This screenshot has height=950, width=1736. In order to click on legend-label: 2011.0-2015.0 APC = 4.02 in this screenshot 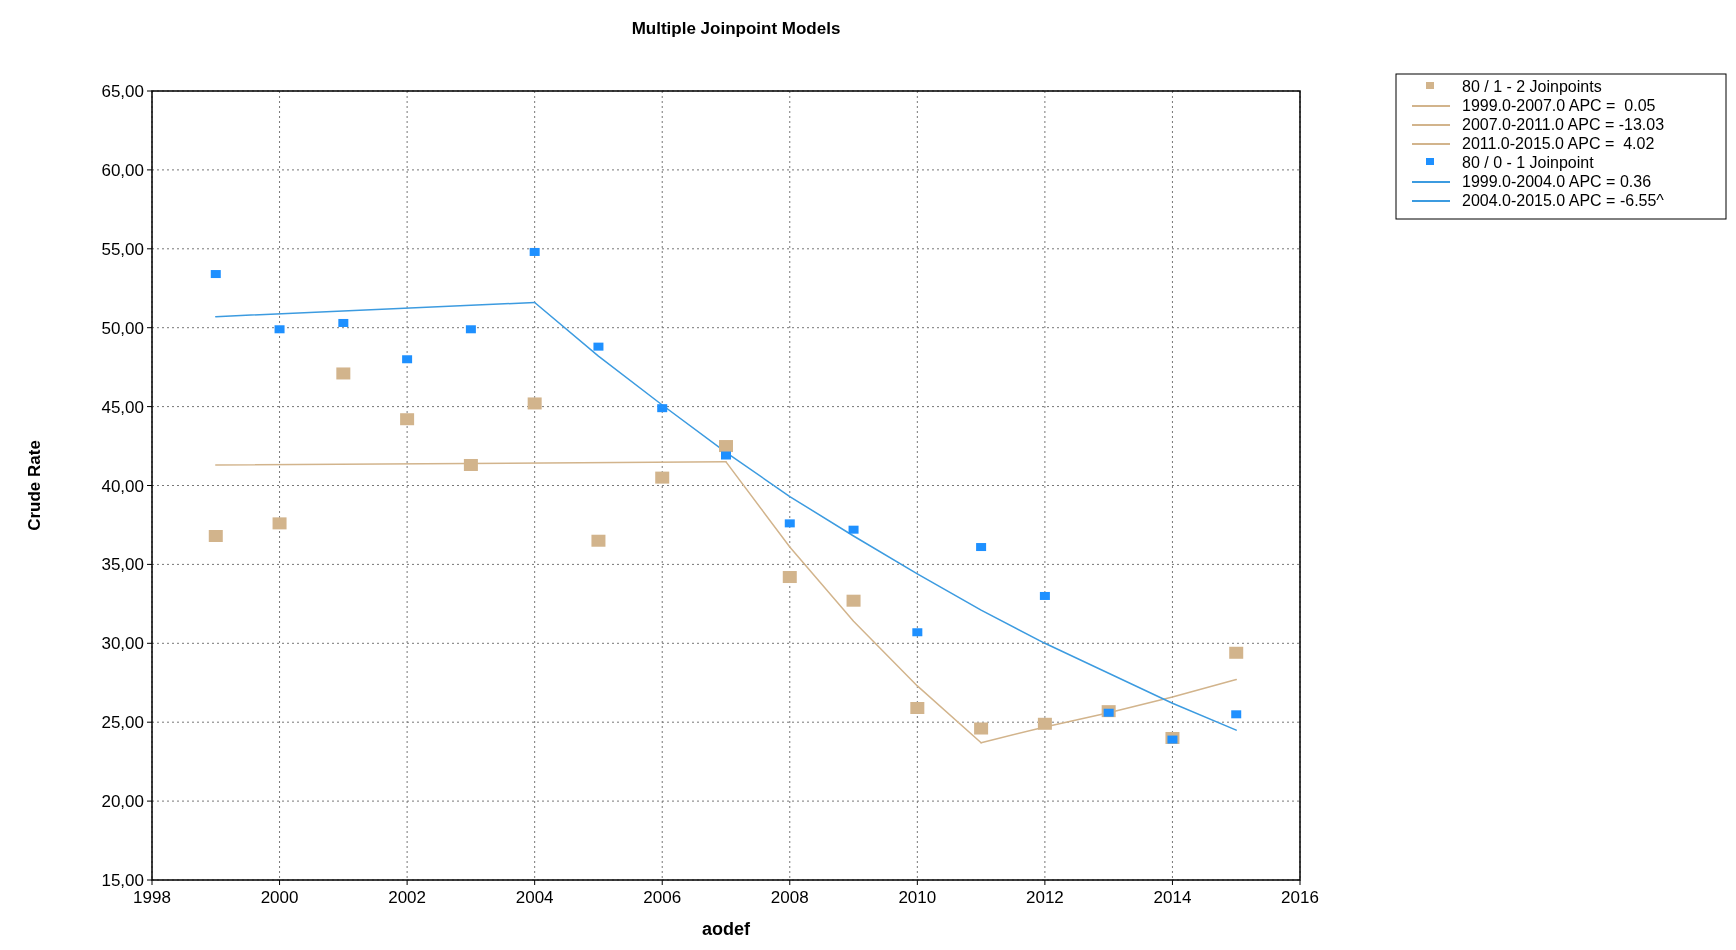, I will do `click(1558, 143)`.